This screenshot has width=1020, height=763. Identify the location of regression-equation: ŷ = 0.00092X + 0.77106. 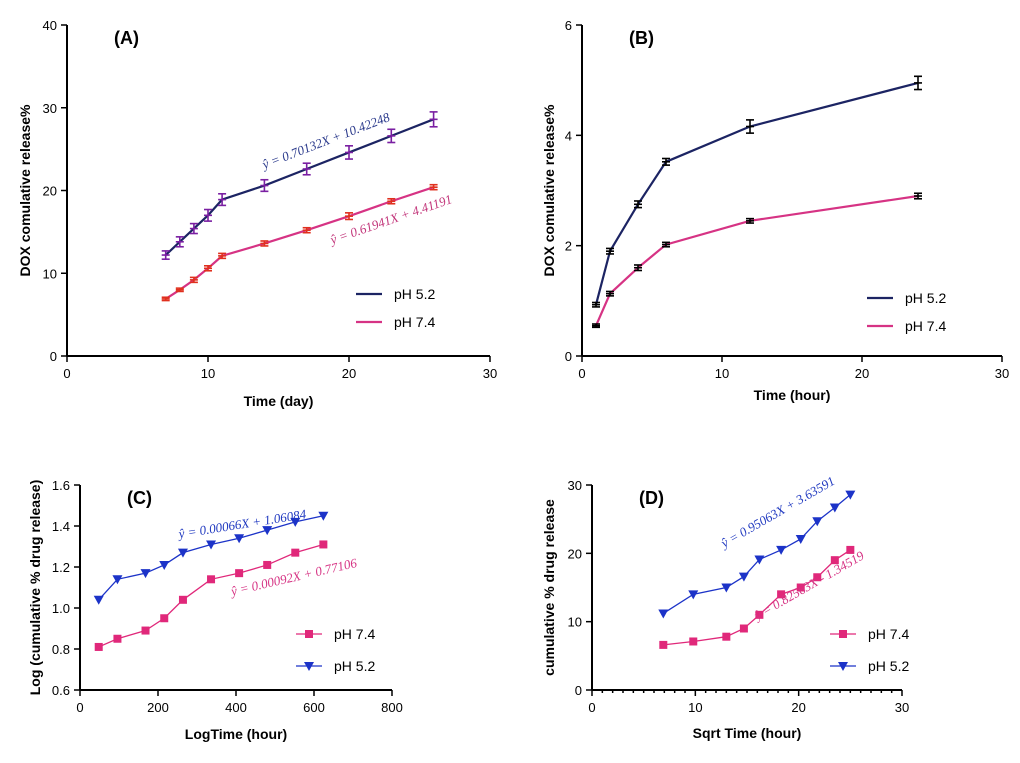
(292, 577).